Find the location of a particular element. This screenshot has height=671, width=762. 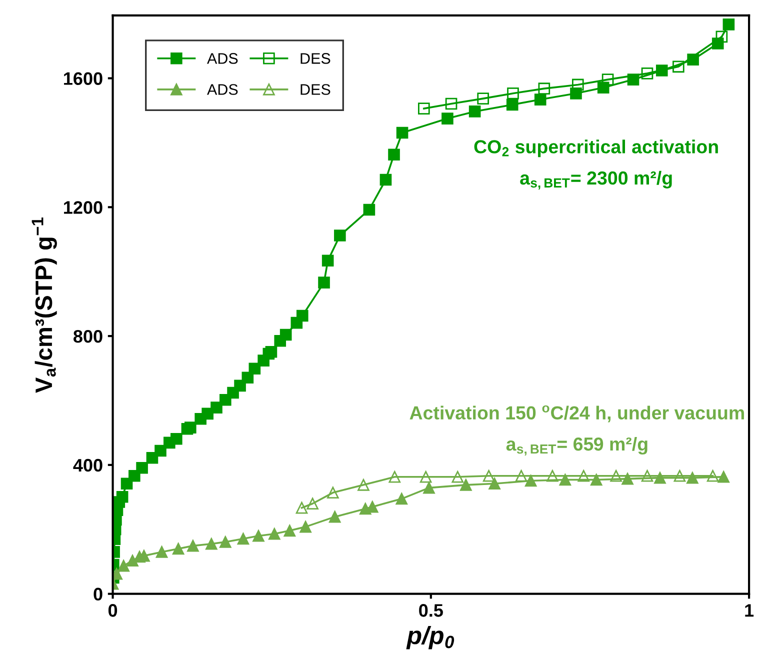

annotation: a$_{s,BET}$= 2300 m²/g is located at coordinates (596, 180).